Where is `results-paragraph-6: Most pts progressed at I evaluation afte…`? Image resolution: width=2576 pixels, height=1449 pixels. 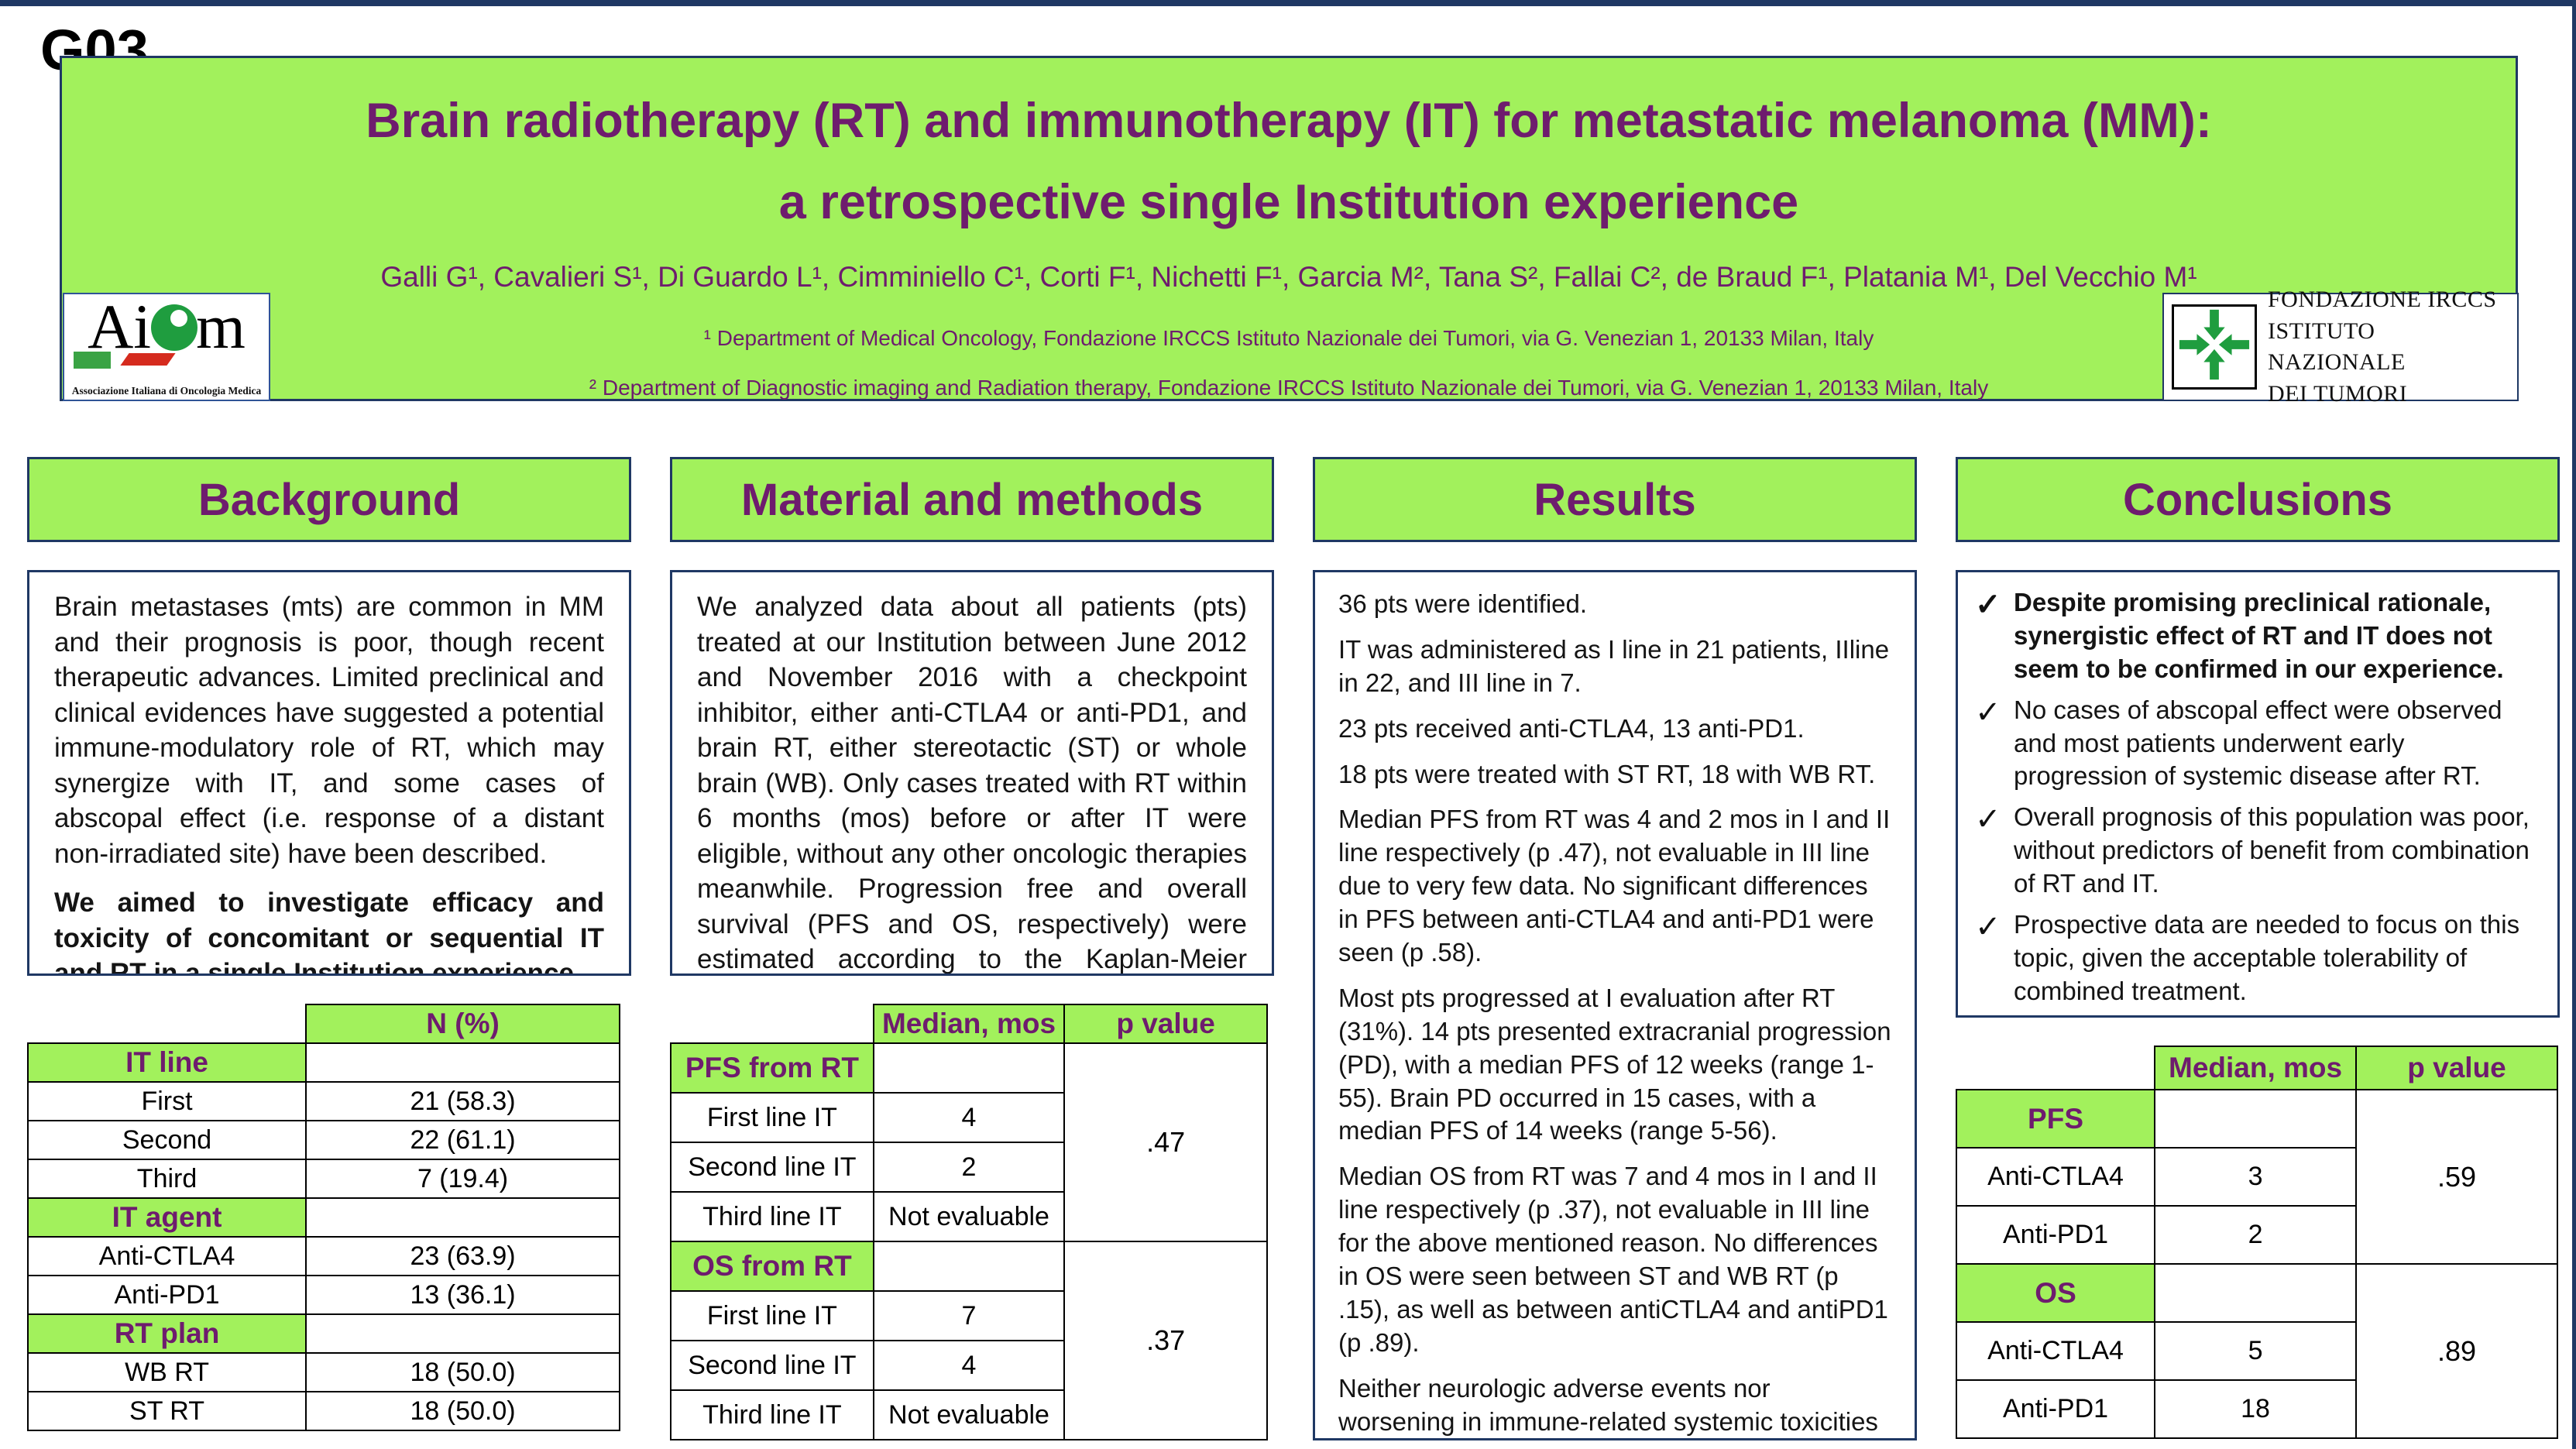
results-paragraph-6: Most pts progressed at I evaluation afte… is located at coordinates (1614, 1064).